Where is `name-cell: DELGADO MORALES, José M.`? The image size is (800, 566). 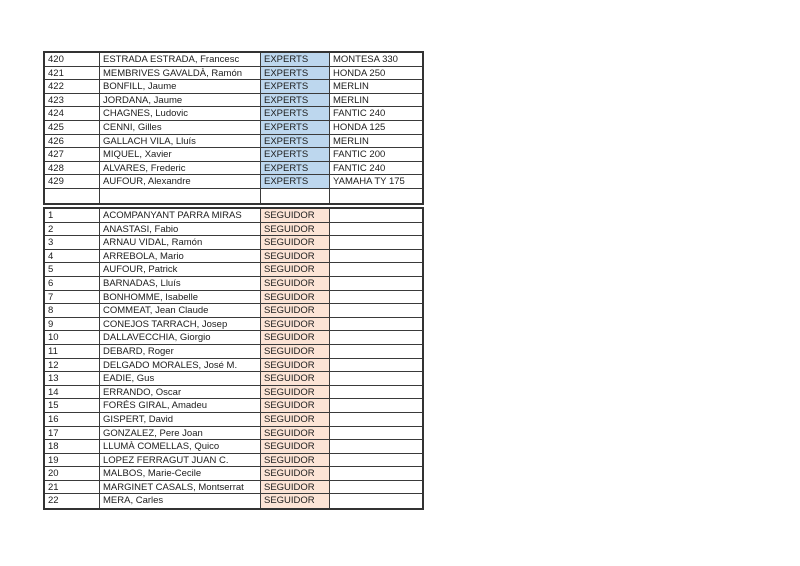
name-cell: DELGADO MORALES, José M. is located at coordinates (180, 365).